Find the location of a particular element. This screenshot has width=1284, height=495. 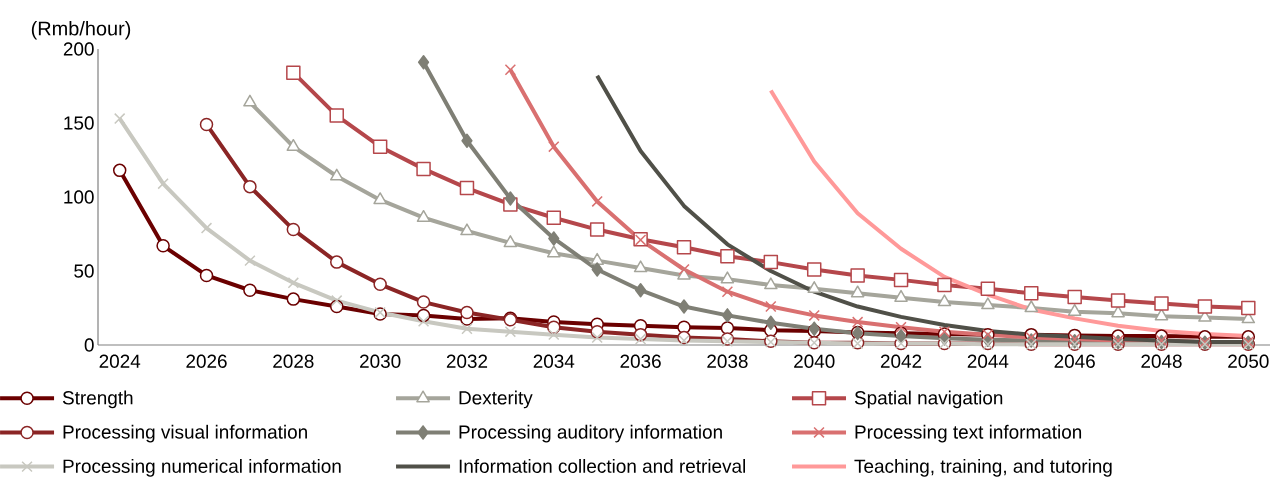

x-tick-label: 2026 is located at coordinates (206, 361).